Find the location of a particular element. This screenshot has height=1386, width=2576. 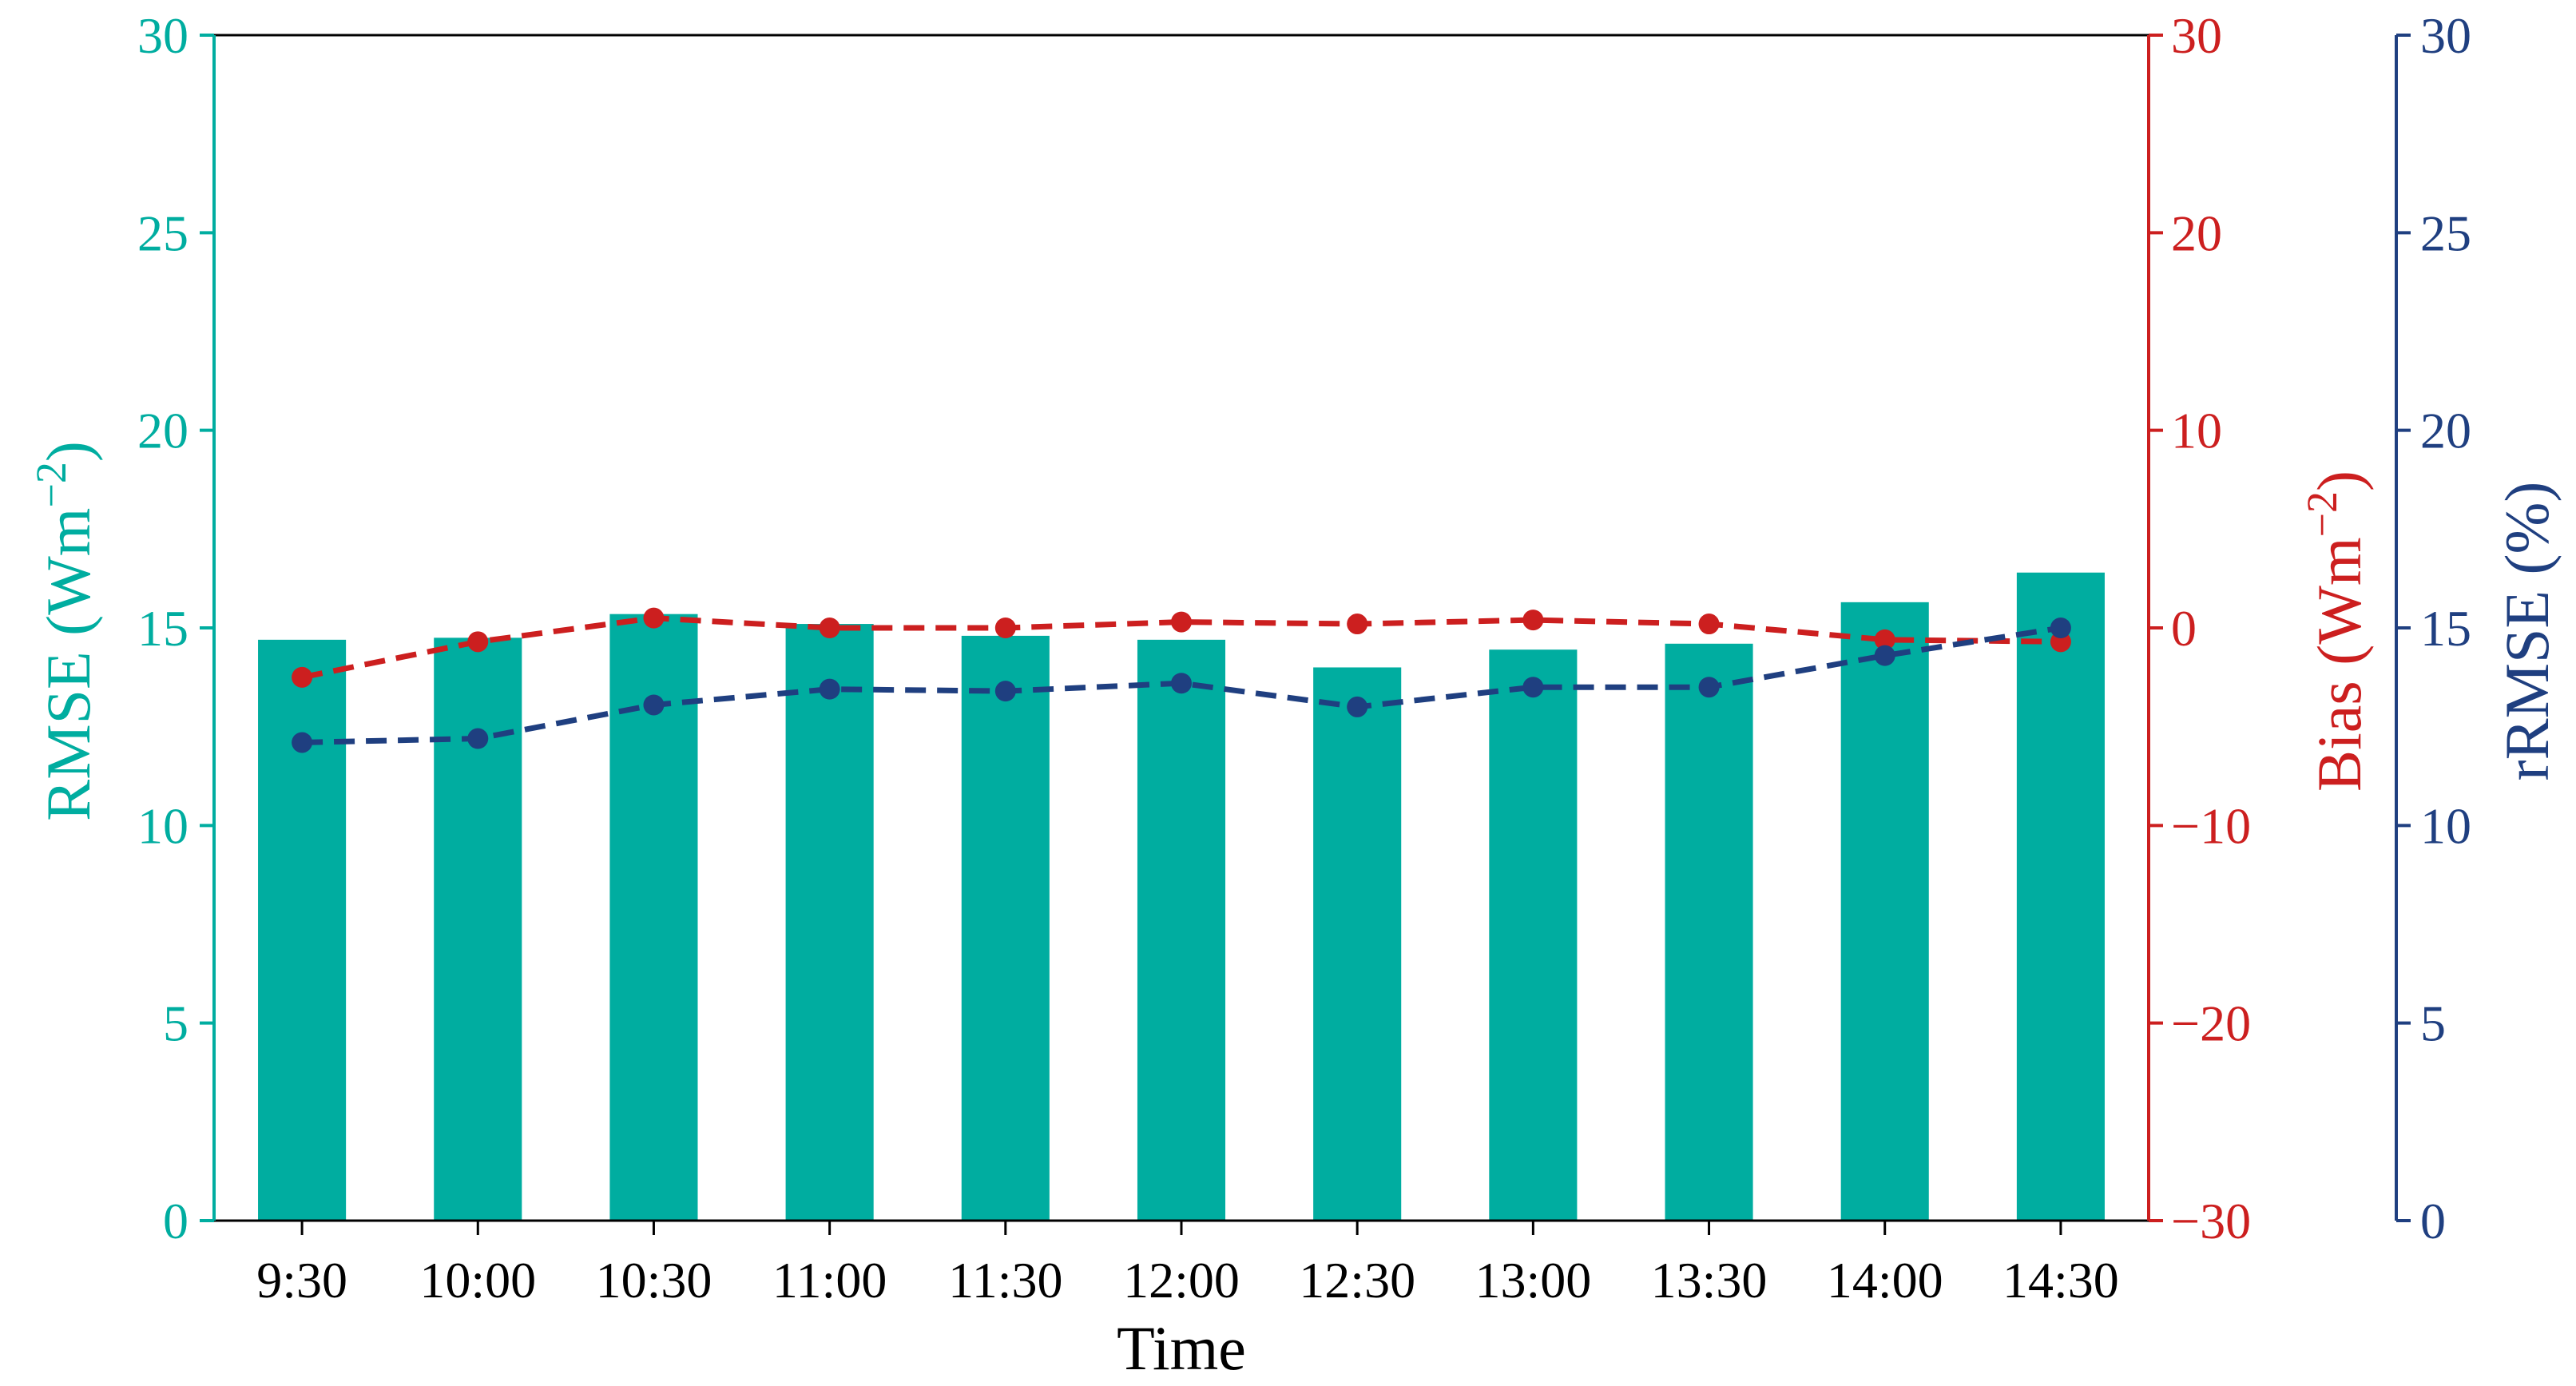

rrmse-tick-label: 10 is located at coordinates (2445, 825).